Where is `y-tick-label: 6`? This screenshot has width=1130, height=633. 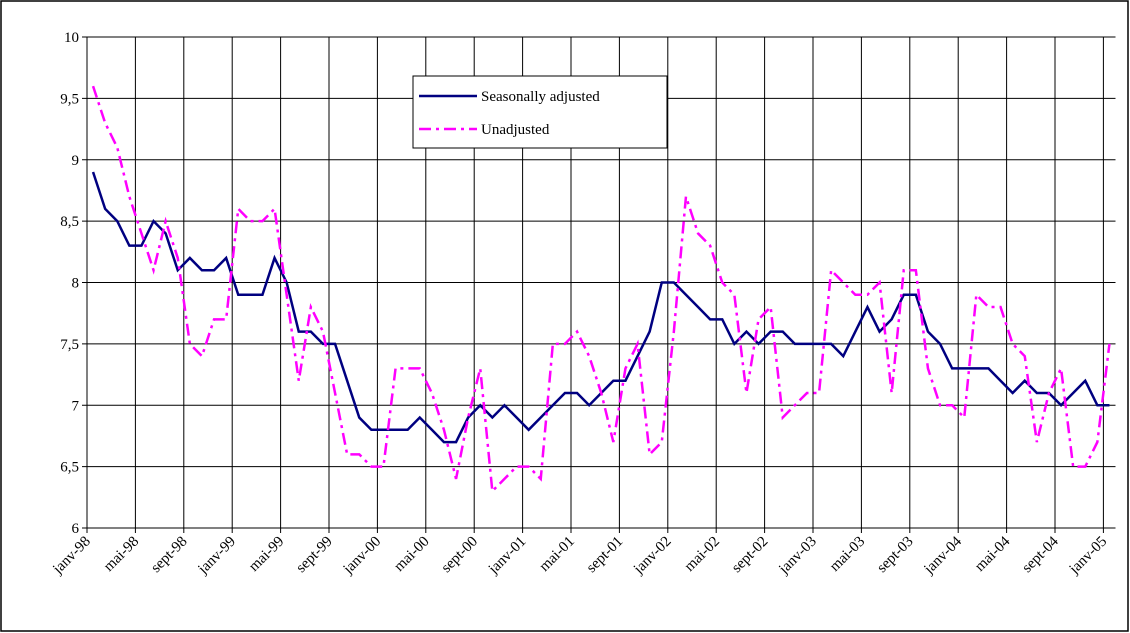
y-tick-label: 6 is located at coordinates (76, 529).